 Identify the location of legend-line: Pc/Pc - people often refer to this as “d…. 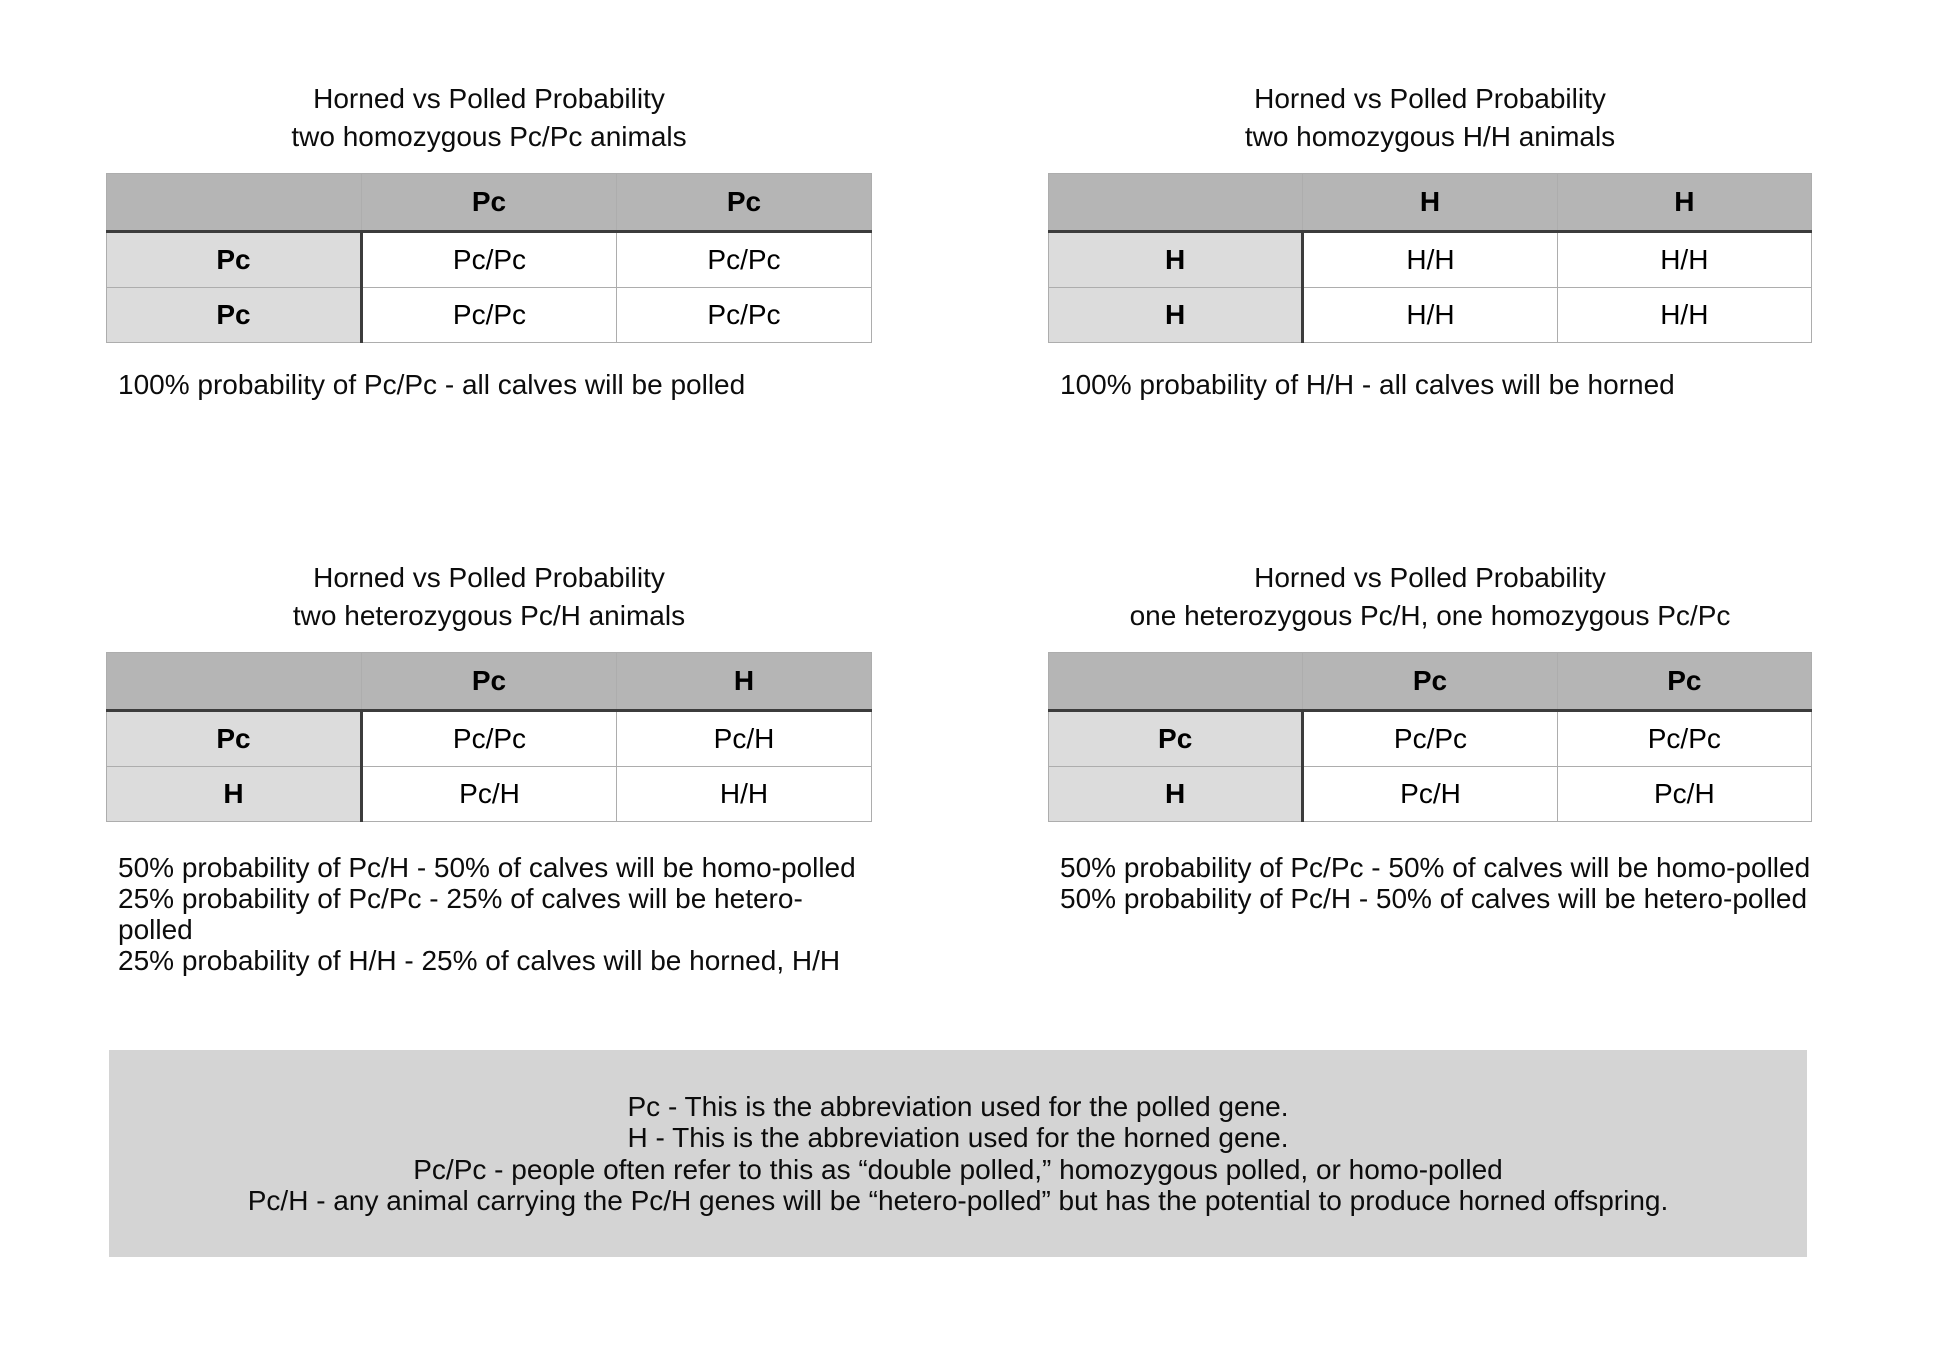
(958, 1169).